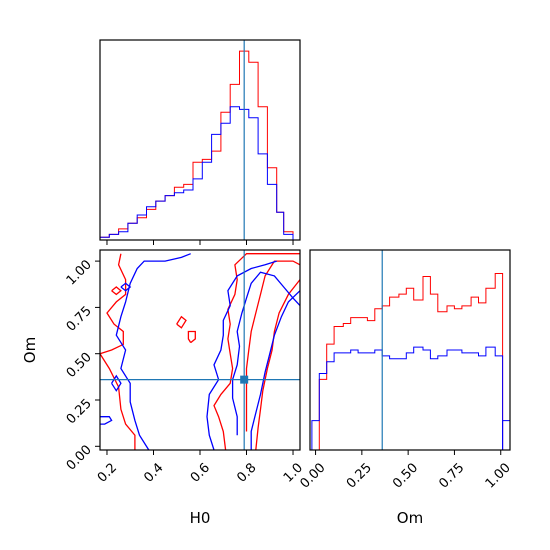 This screenshot has height=550, width=550. I want to click on om-x-tick-label: 0.75, so click(451, 475).